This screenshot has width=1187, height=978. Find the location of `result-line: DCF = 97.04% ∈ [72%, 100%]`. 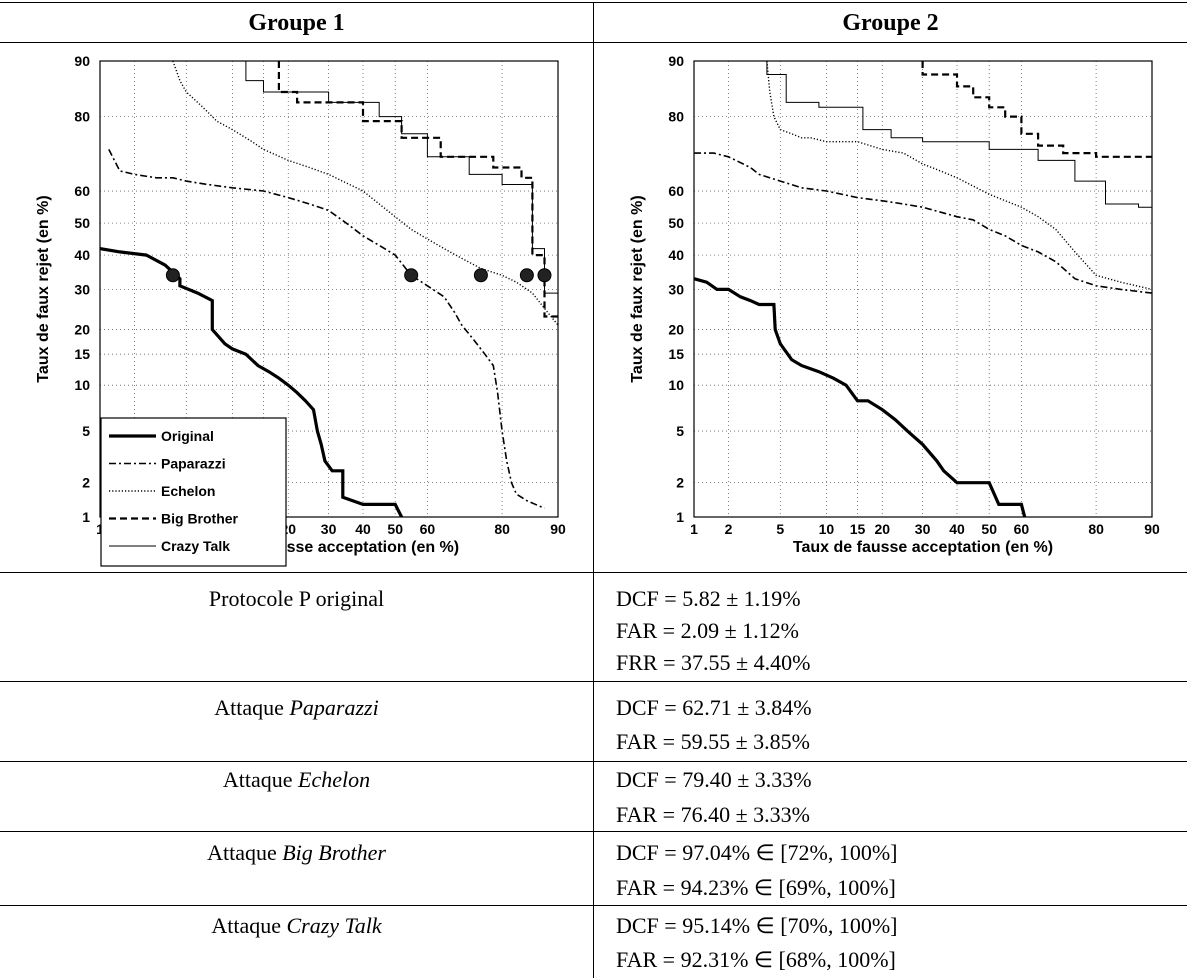

result-line: DCF = 97.04% ∈ [72%, 100%] is located at coordinates (757, 852).